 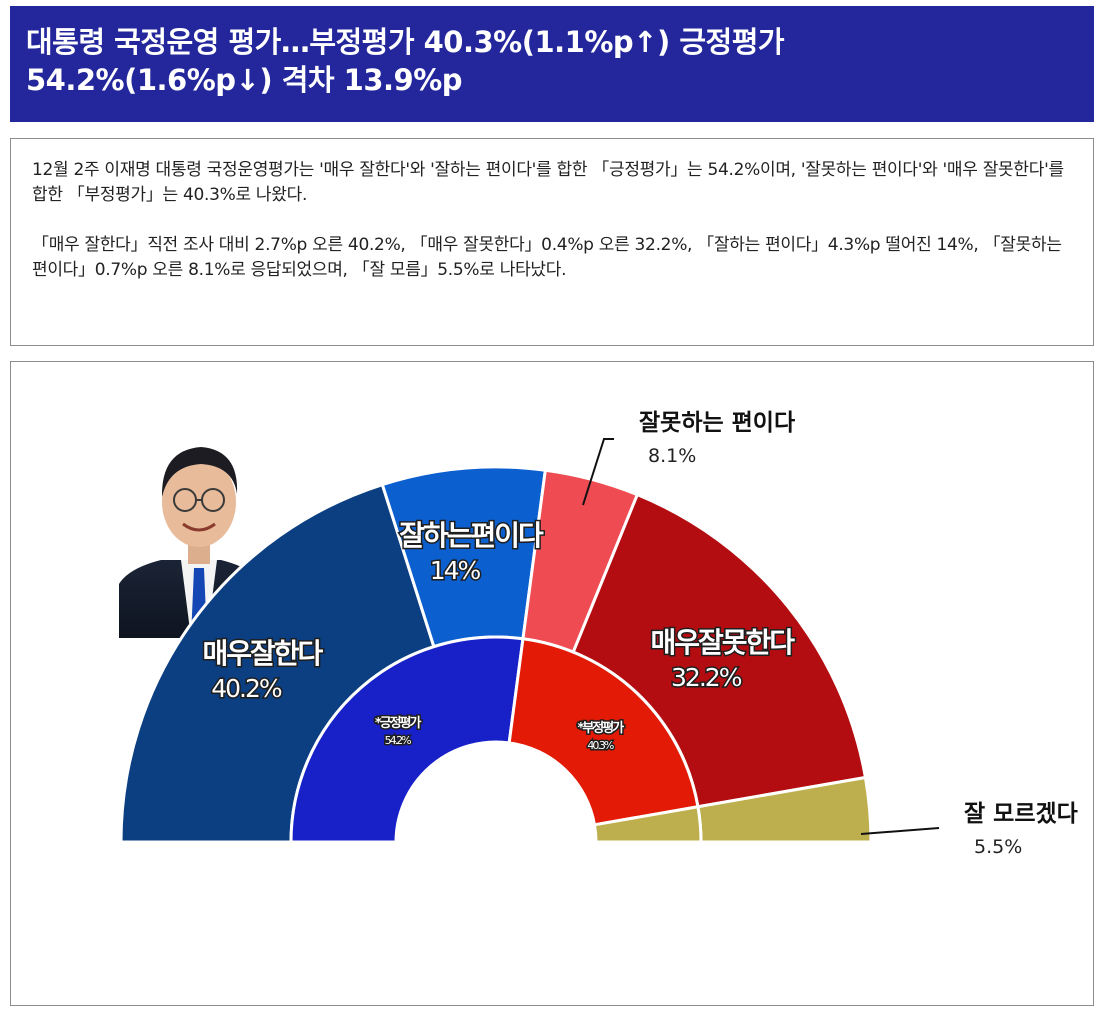 What do you see at coordinates (398, 723) in the screenshot?
I see `inner-label-0: *긍정평가` at bounding box center [398, 723].